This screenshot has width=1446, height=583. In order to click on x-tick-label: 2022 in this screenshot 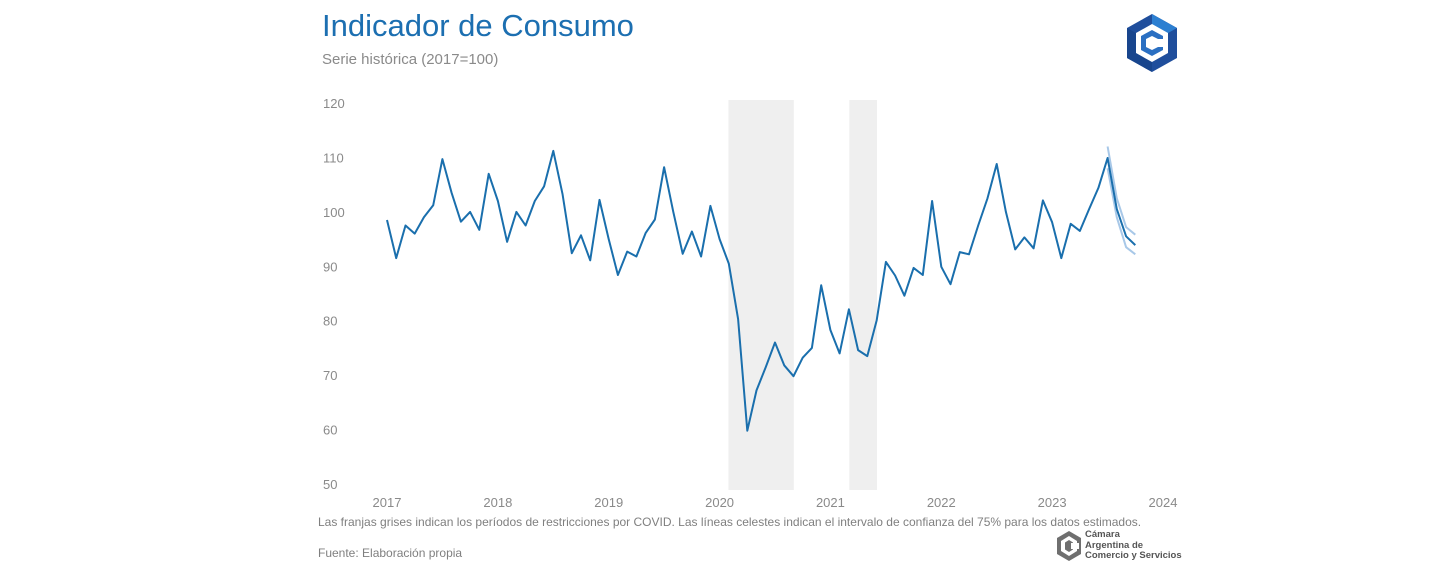, I will do `click(941, 502)`.